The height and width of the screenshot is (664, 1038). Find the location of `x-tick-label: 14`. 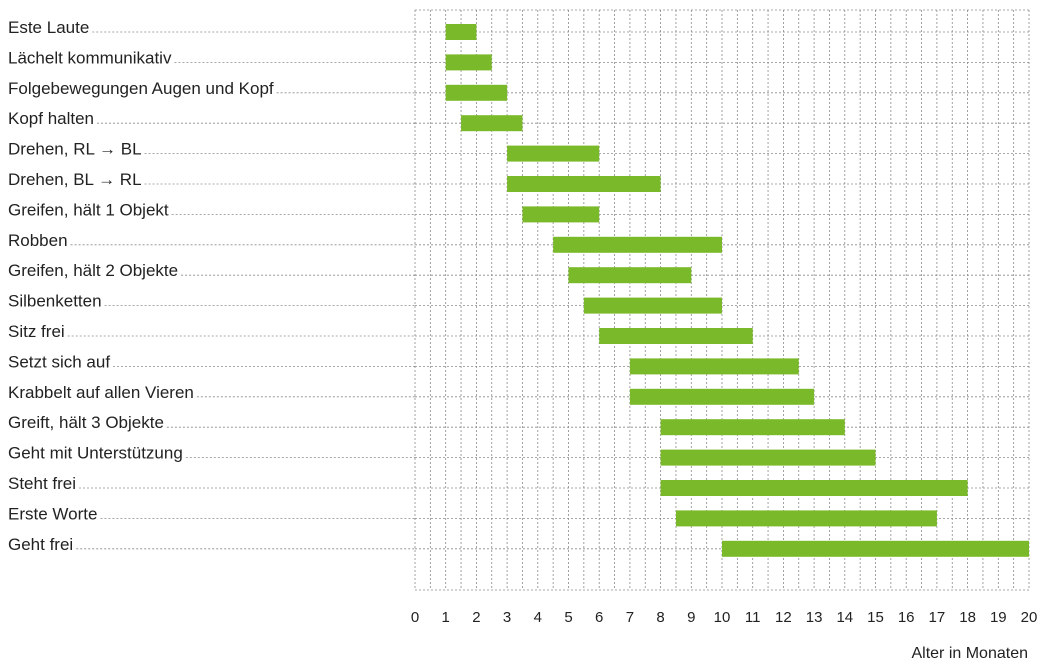

x-tick-label: 14 is located at coordinates (844, 617).